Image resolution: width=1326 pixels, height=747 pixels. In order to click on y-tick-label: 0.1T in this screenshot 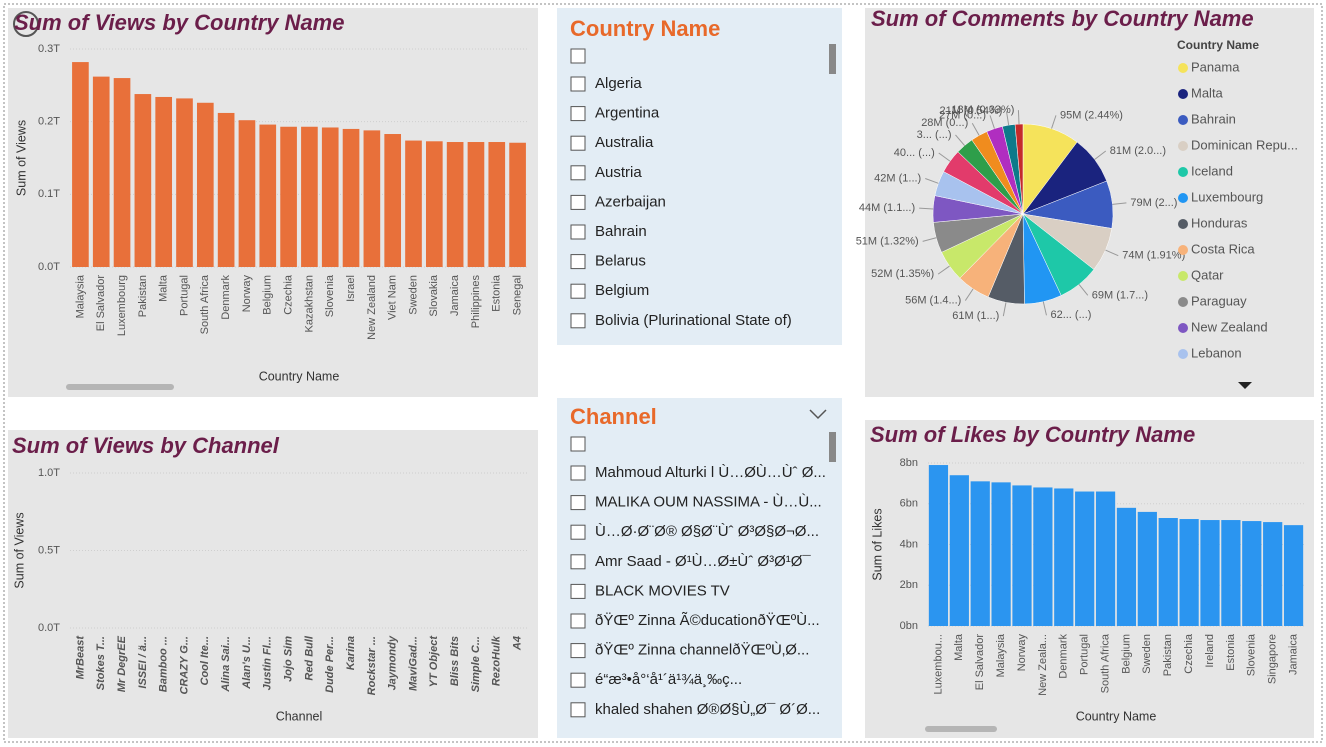, I will do `click(49, 194)`.